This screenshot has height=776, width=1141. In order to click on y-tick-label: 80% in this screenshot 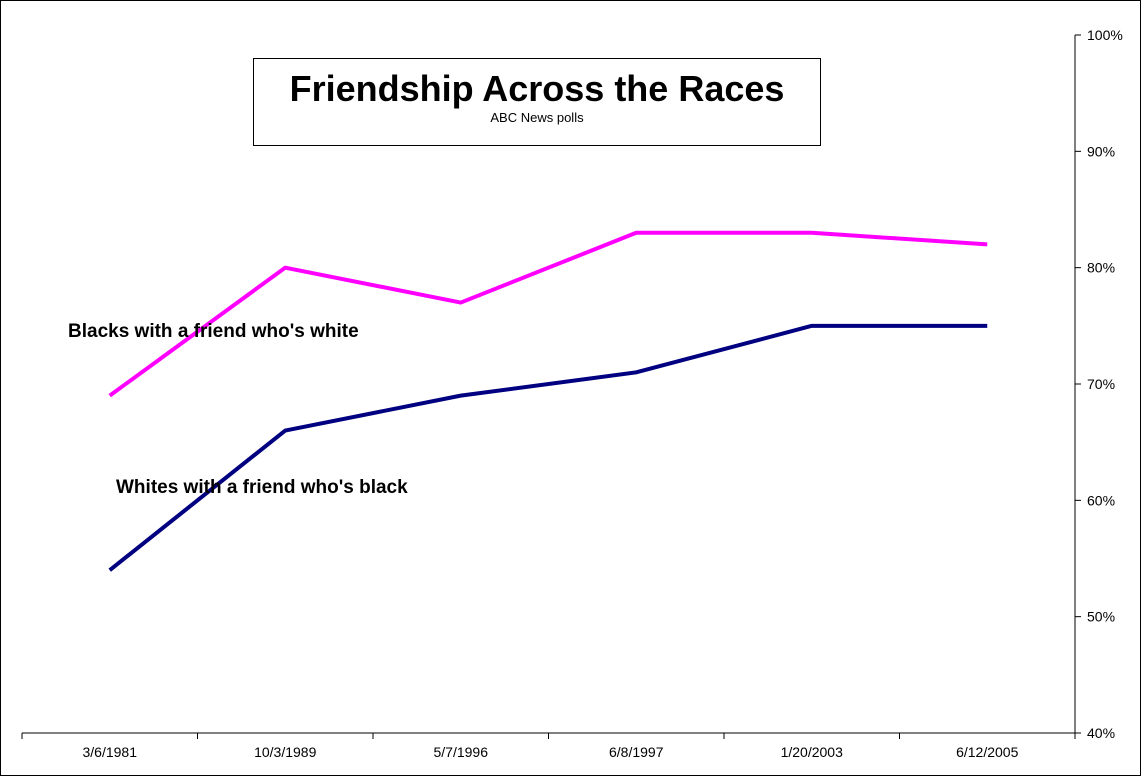, I will do `click(1101, 268)`.